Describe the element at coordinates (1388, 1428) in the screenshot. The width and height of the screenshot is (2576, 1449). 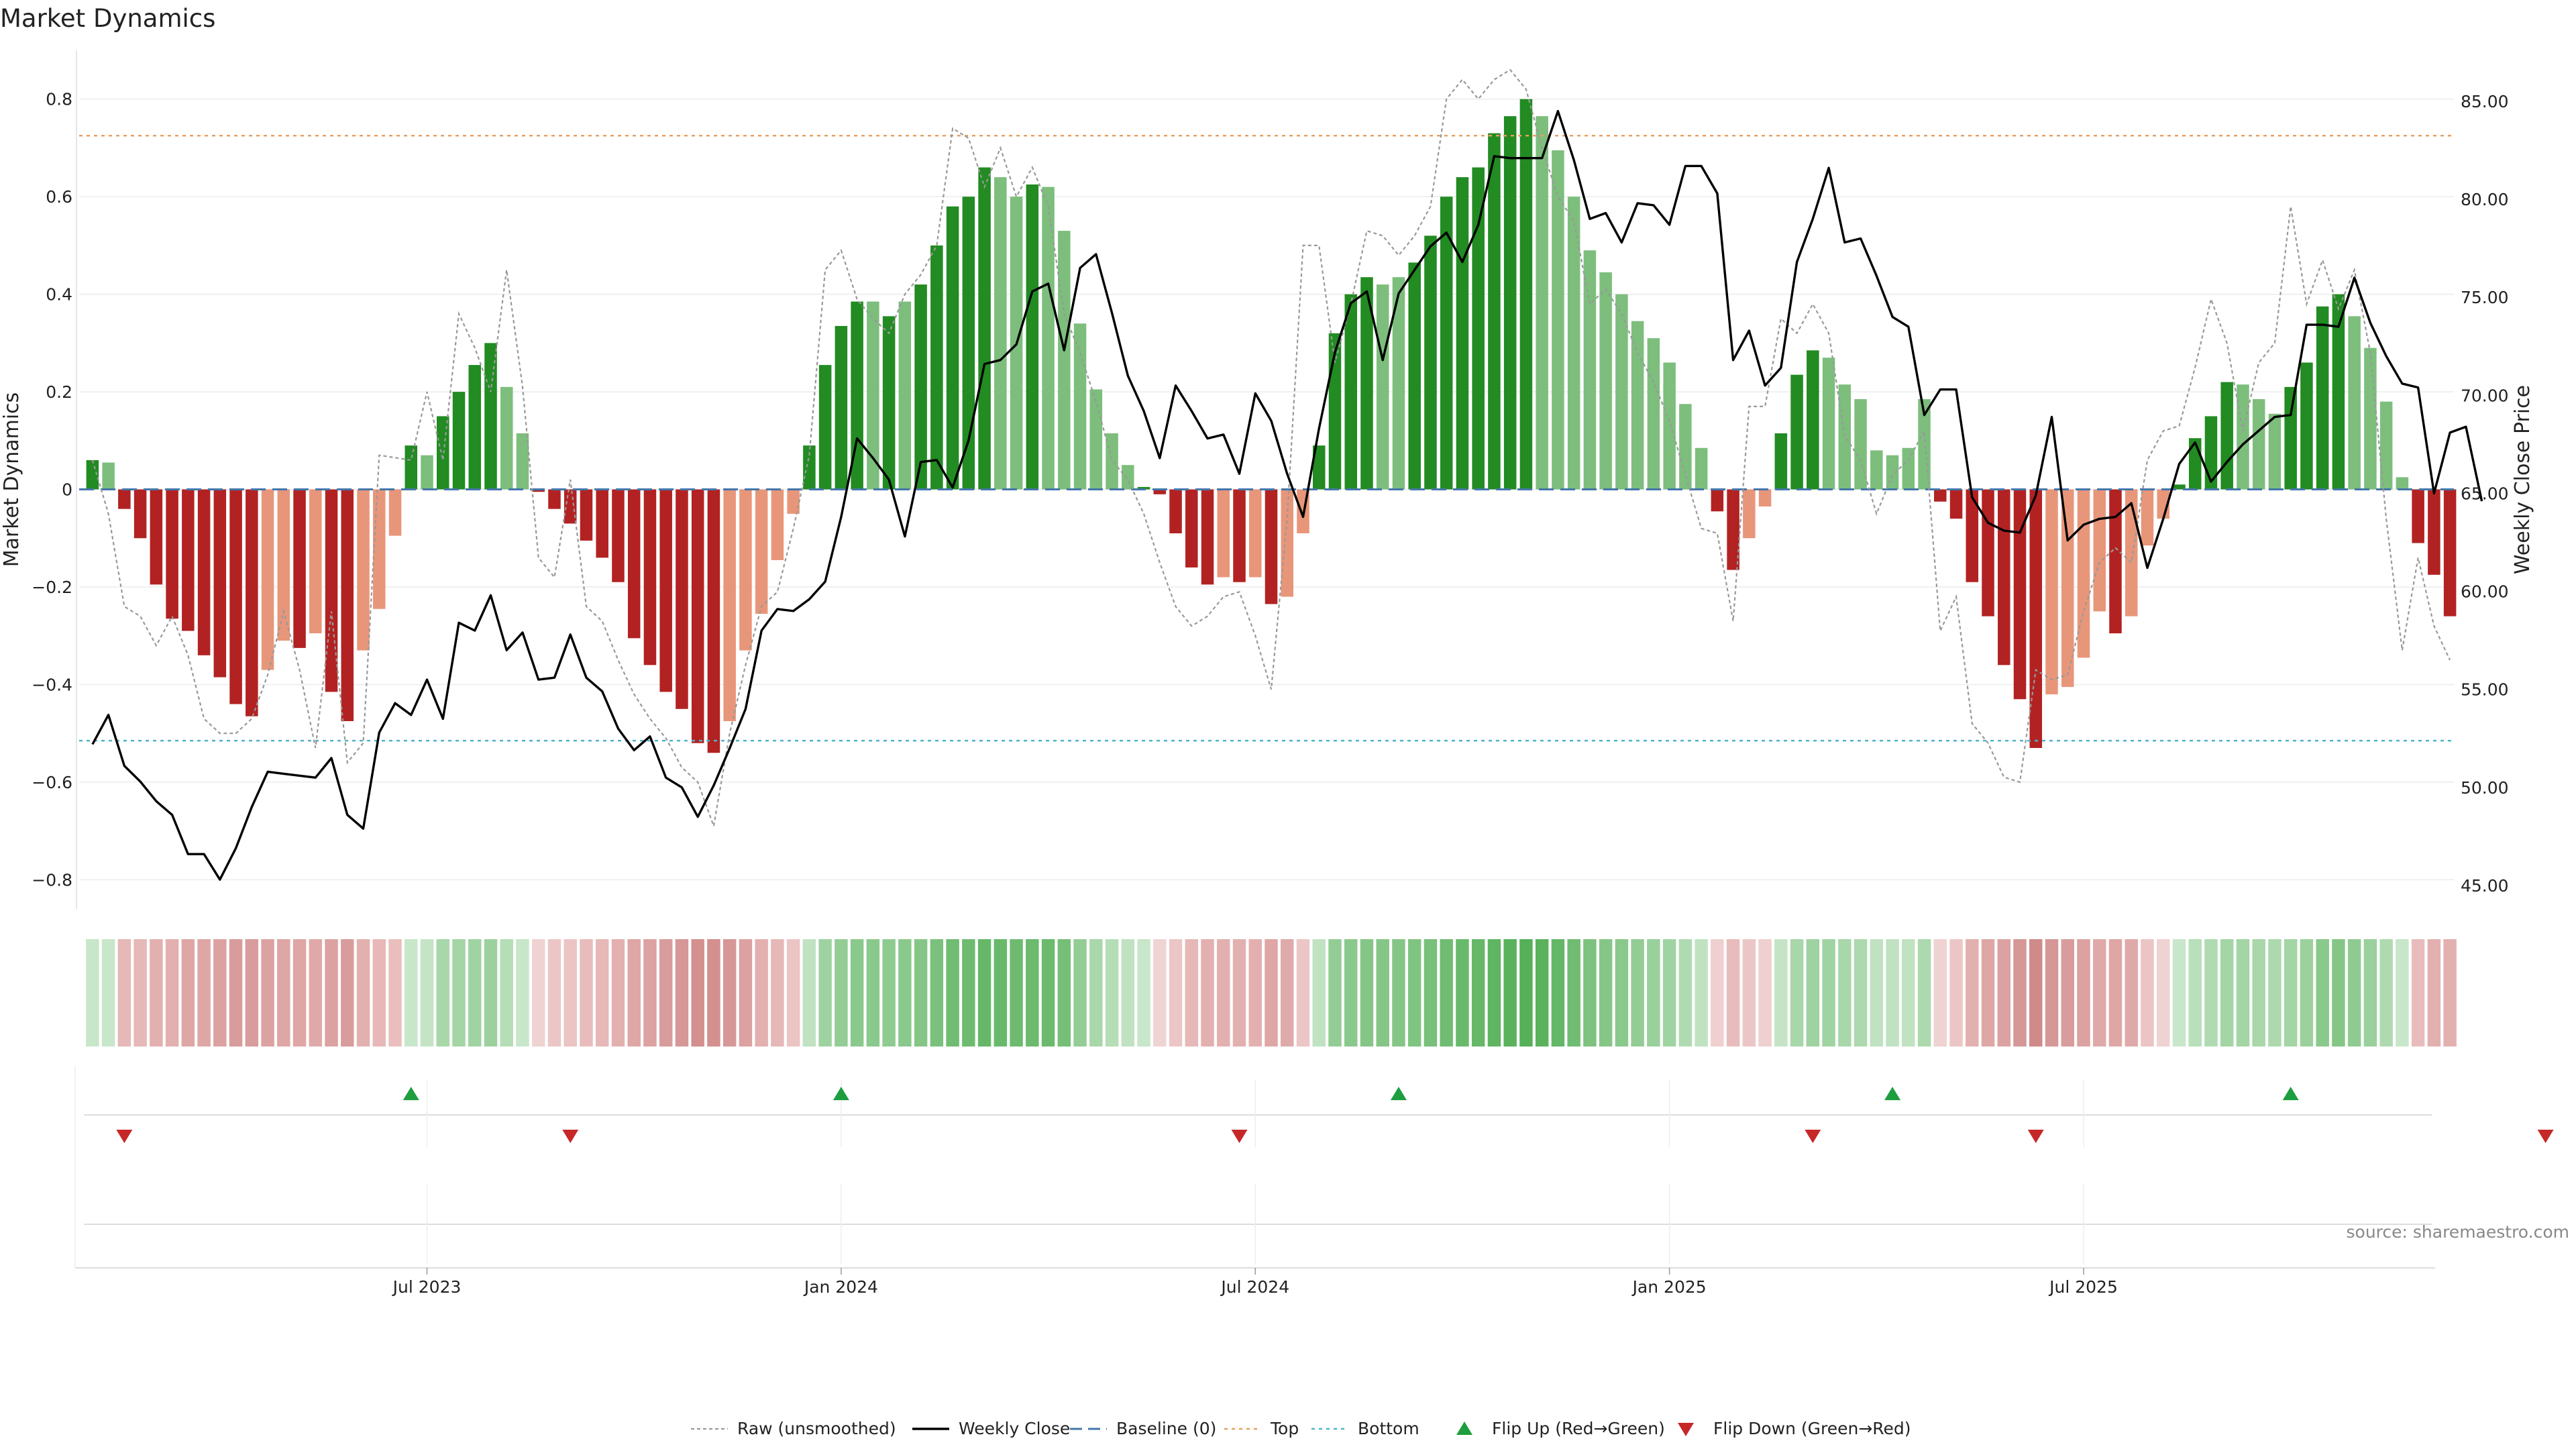
I see `legend-label: Bottom` at that location.